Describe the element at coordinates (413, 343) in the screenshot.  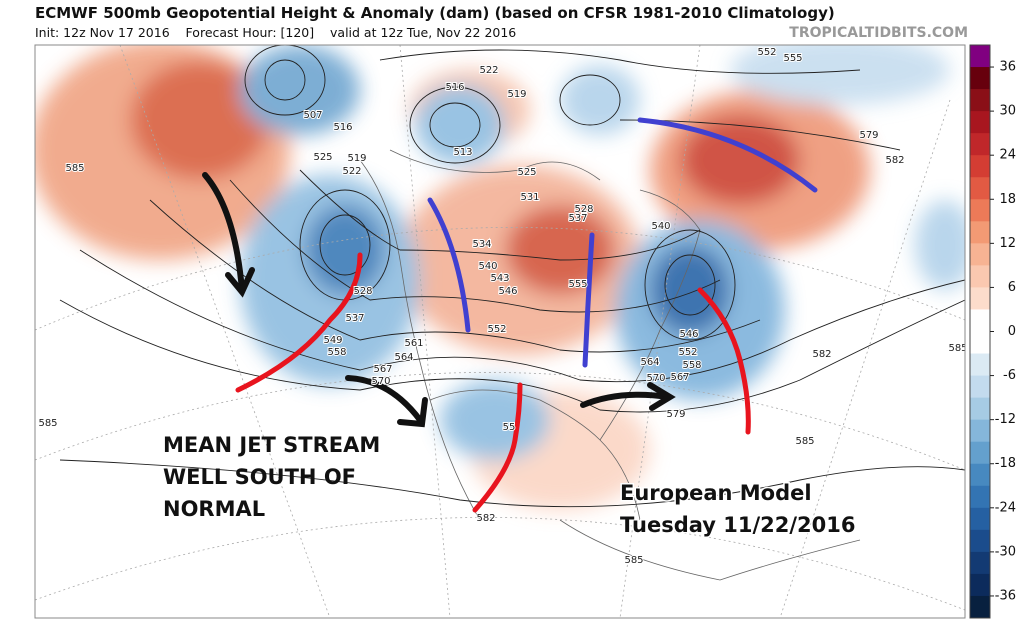
I see `contour-label: 561` at that location.